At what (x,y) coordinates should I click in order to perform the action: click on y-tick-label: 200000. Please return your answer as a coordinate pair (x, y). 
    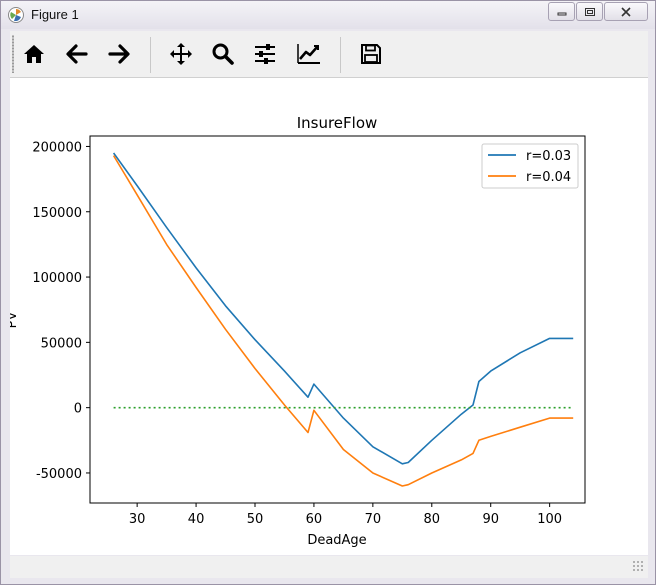
    Looking at the image, I should click on (57, 147).